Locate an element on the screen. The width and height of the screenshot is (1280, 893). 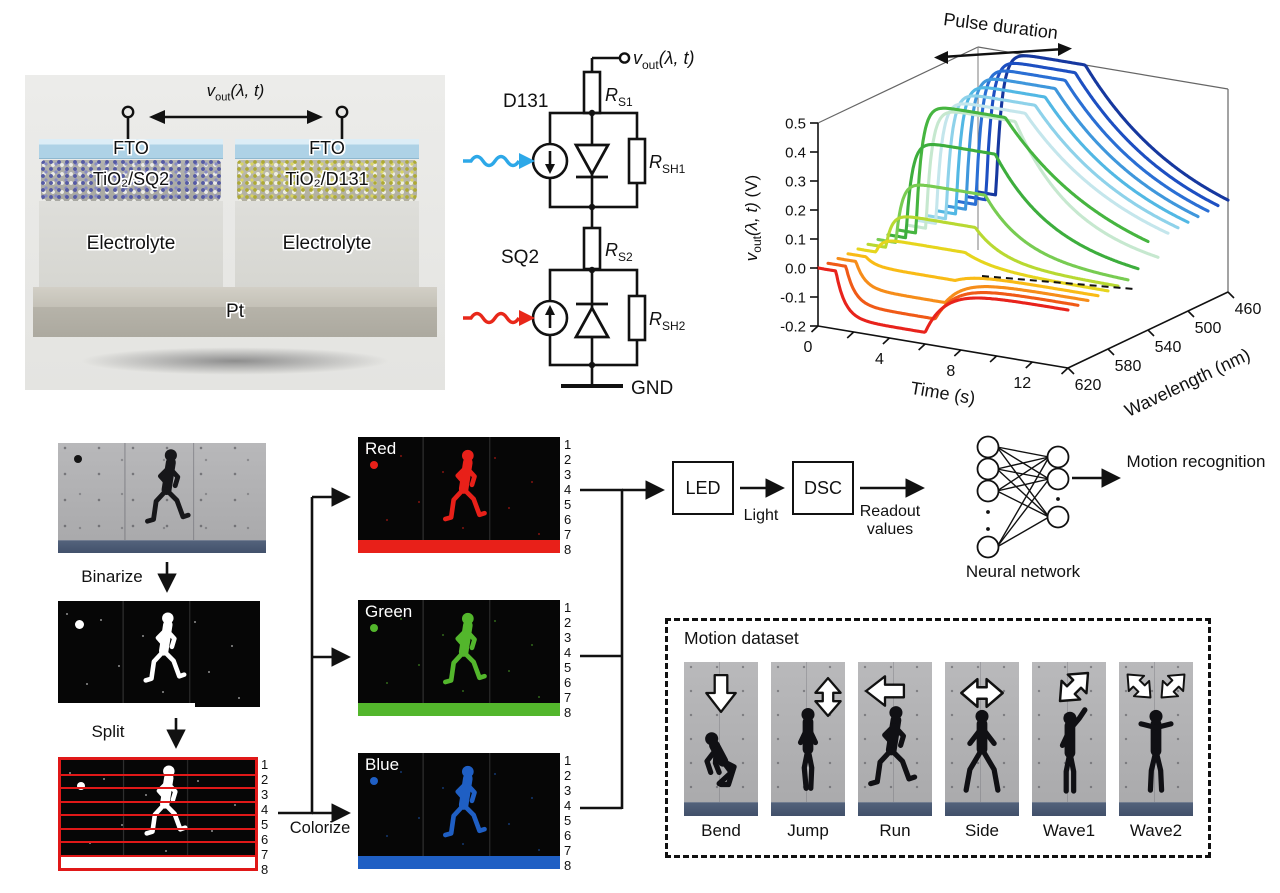
diode-d131 is located at coordinates (592, 161).